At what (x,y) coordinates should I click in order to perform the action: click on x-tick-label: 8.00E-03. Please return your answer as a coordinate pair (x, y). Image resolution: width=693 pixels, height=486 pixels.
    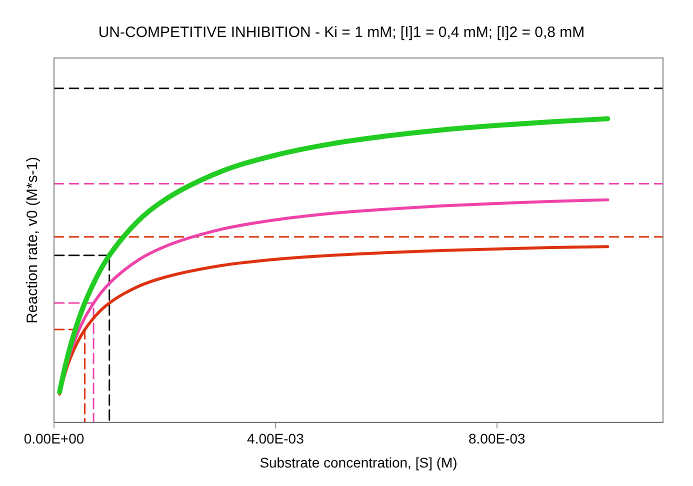
    Looking at the image, I should click on (497, 438).